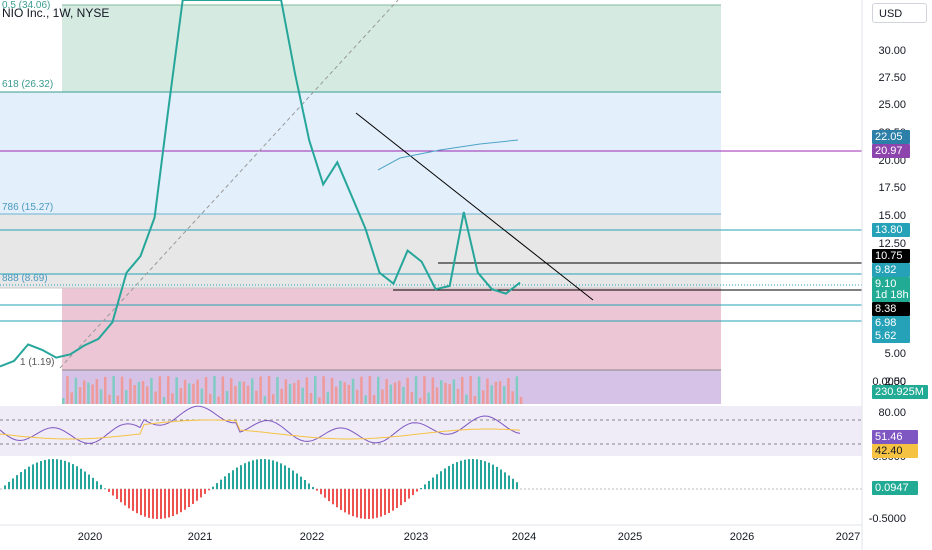  What do you see at coordinates (892, 216) in the screenshot?
I see `price-tick: 15.00` at bounding box center [892, 216].